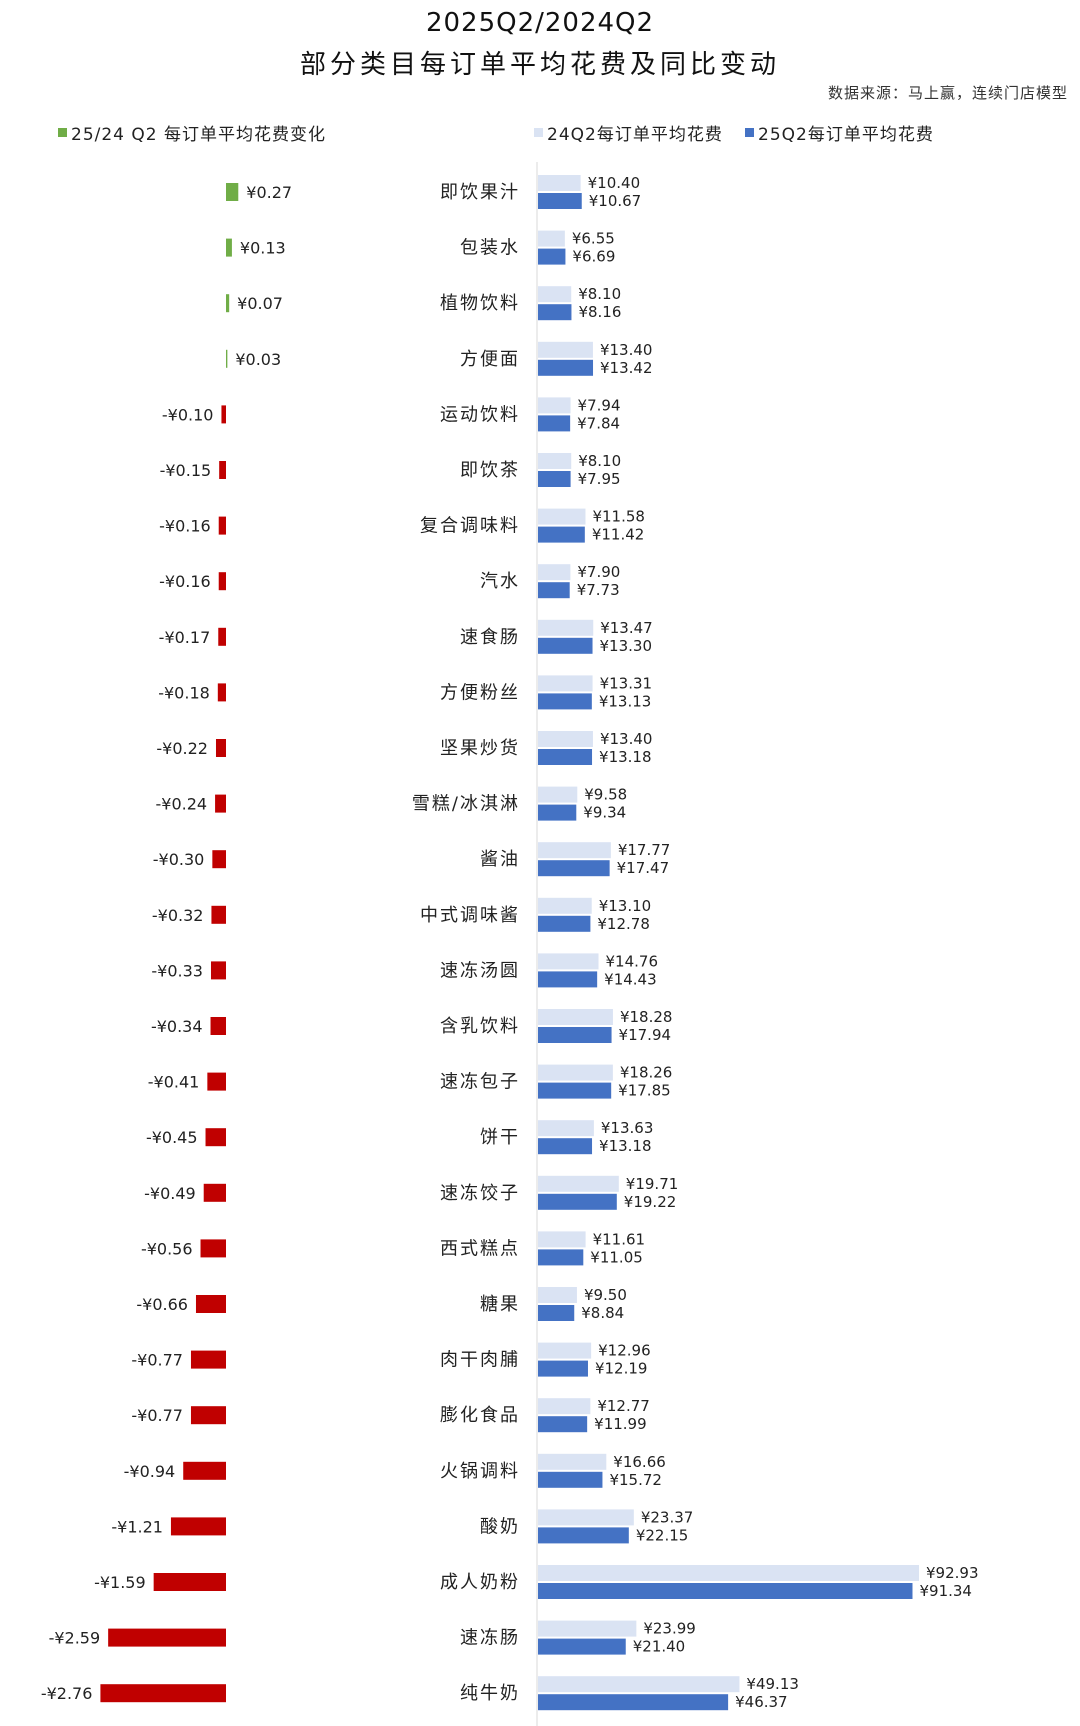 The height and width of the screenshot is (1726, 1080). Describe the element at coordinates (662, 1535) in the screenshot. I see `curr-spend-label: ¥22.15` at that location.